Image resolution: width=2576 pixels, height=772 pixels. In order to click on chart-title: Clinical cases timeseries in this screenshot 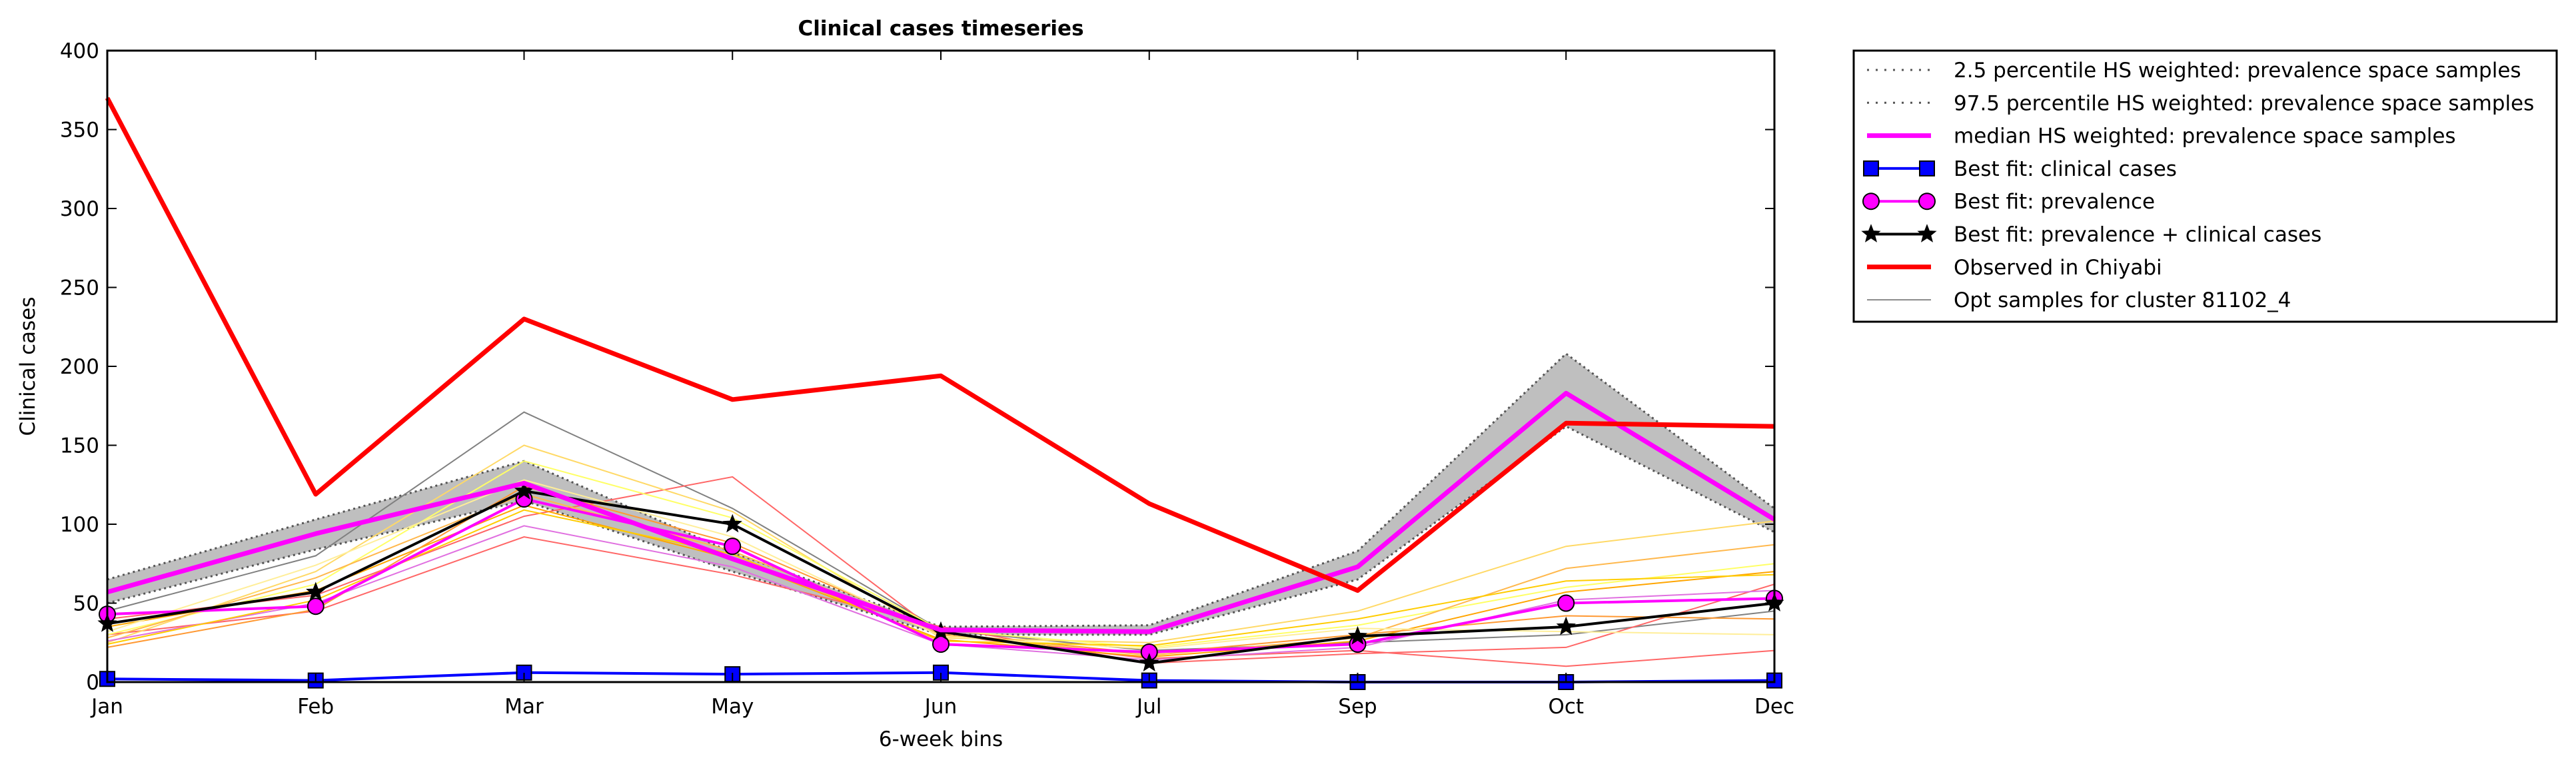, I will do `click(941, 29)`.